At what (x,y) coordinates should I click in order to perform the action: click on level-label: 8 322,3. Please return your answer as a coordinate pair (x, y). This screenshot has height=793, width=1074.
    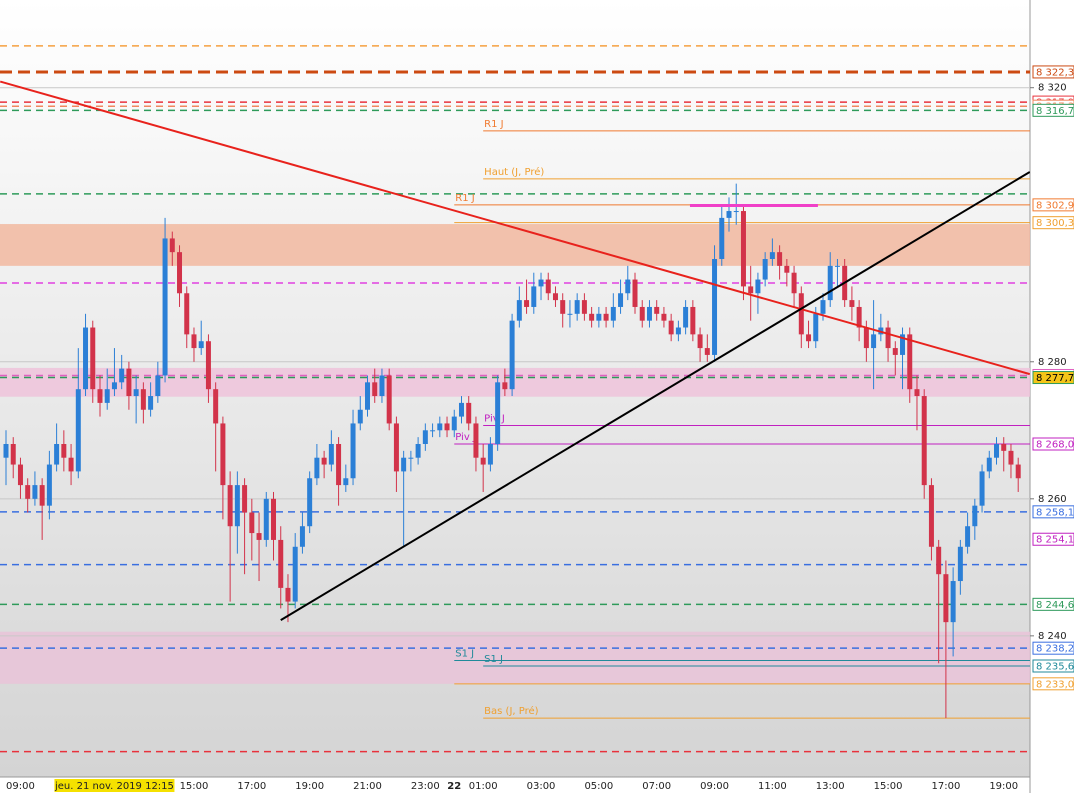
    Looking at the image, I should click on (1055, 72).